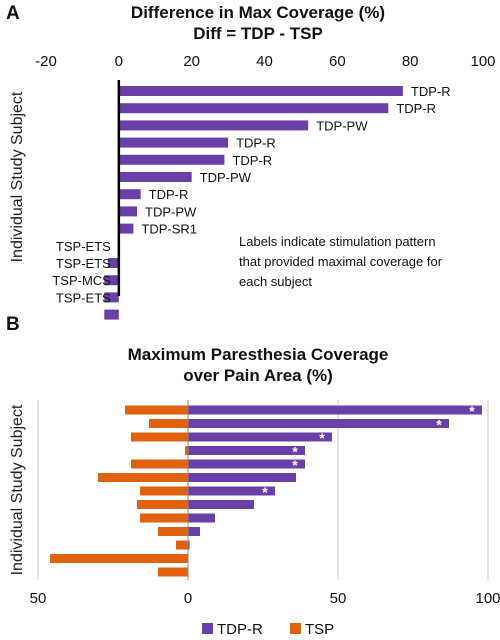 The height and width of the screenshot is (640, 500). Describe the element at coordinates (207, 628) in the screenshot. I see `legend-swatch-tdp-r` at that location.